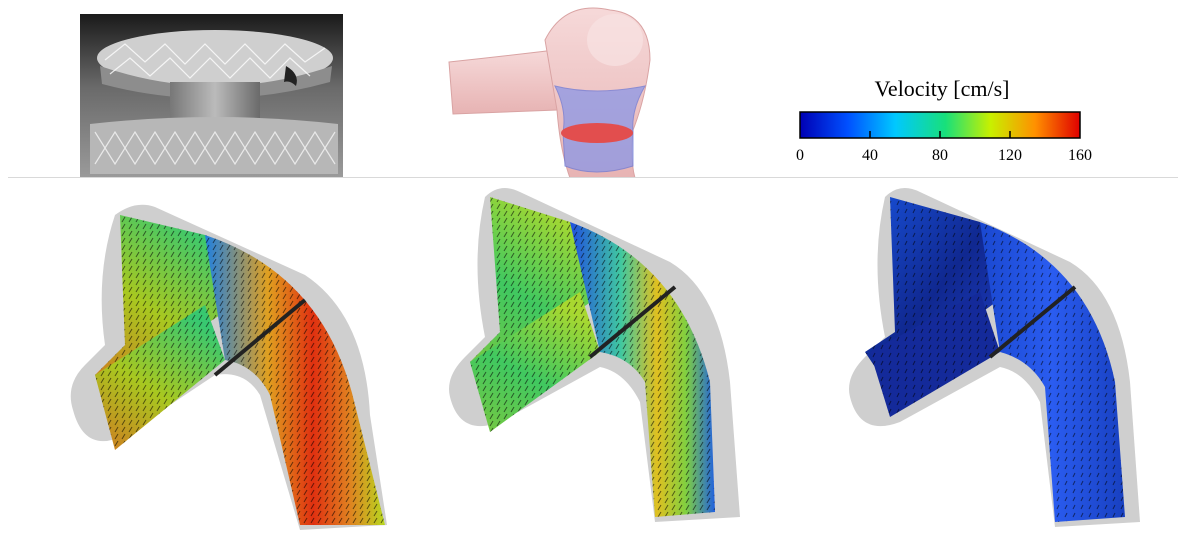  Describe the element at coordinates (1010, 155) in the screenshot. I see `colorbar-tick-label: 120` at that location.